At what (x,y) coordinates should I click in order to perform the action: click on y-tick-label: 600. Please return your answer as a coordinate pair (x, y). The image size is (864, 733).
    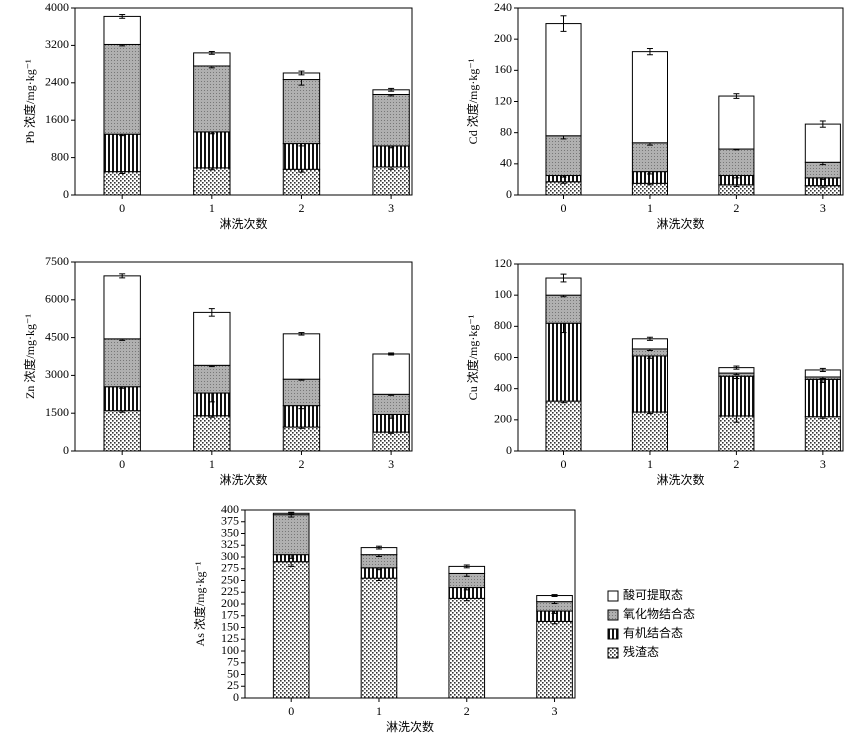
    Looking at the image, I should click on (503, 356).